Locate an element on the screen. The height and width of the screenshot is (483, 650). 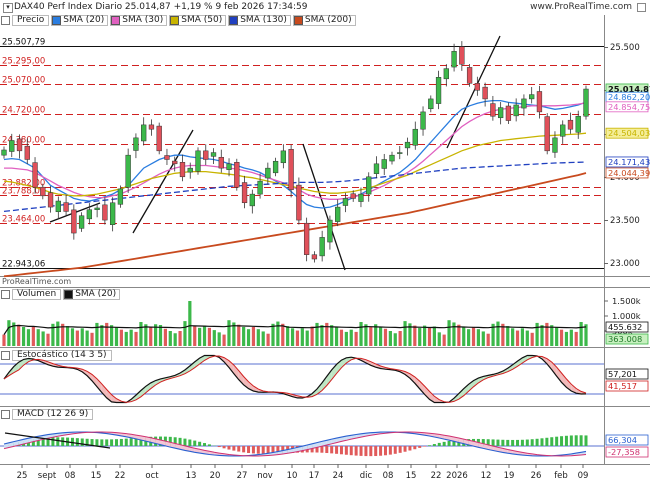
collapse-icon: ▾ is located at coordinates (8, 8).